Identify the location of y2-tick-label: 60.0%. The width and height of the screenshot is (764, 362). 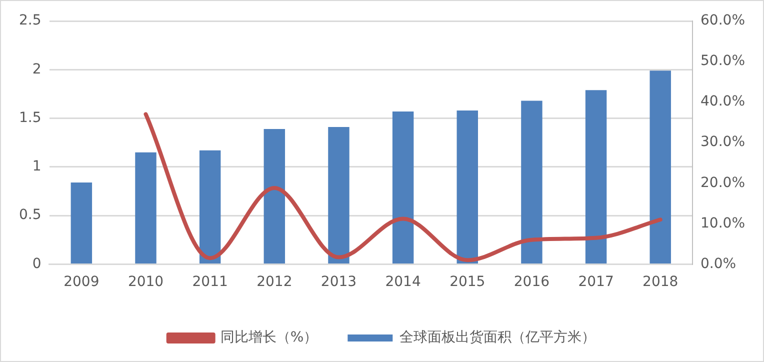
(723, 20).